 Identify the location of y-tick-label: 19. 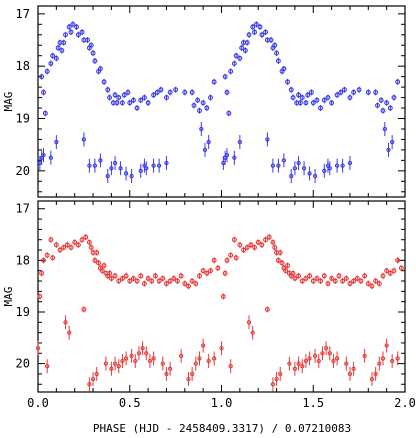
(23, 312).